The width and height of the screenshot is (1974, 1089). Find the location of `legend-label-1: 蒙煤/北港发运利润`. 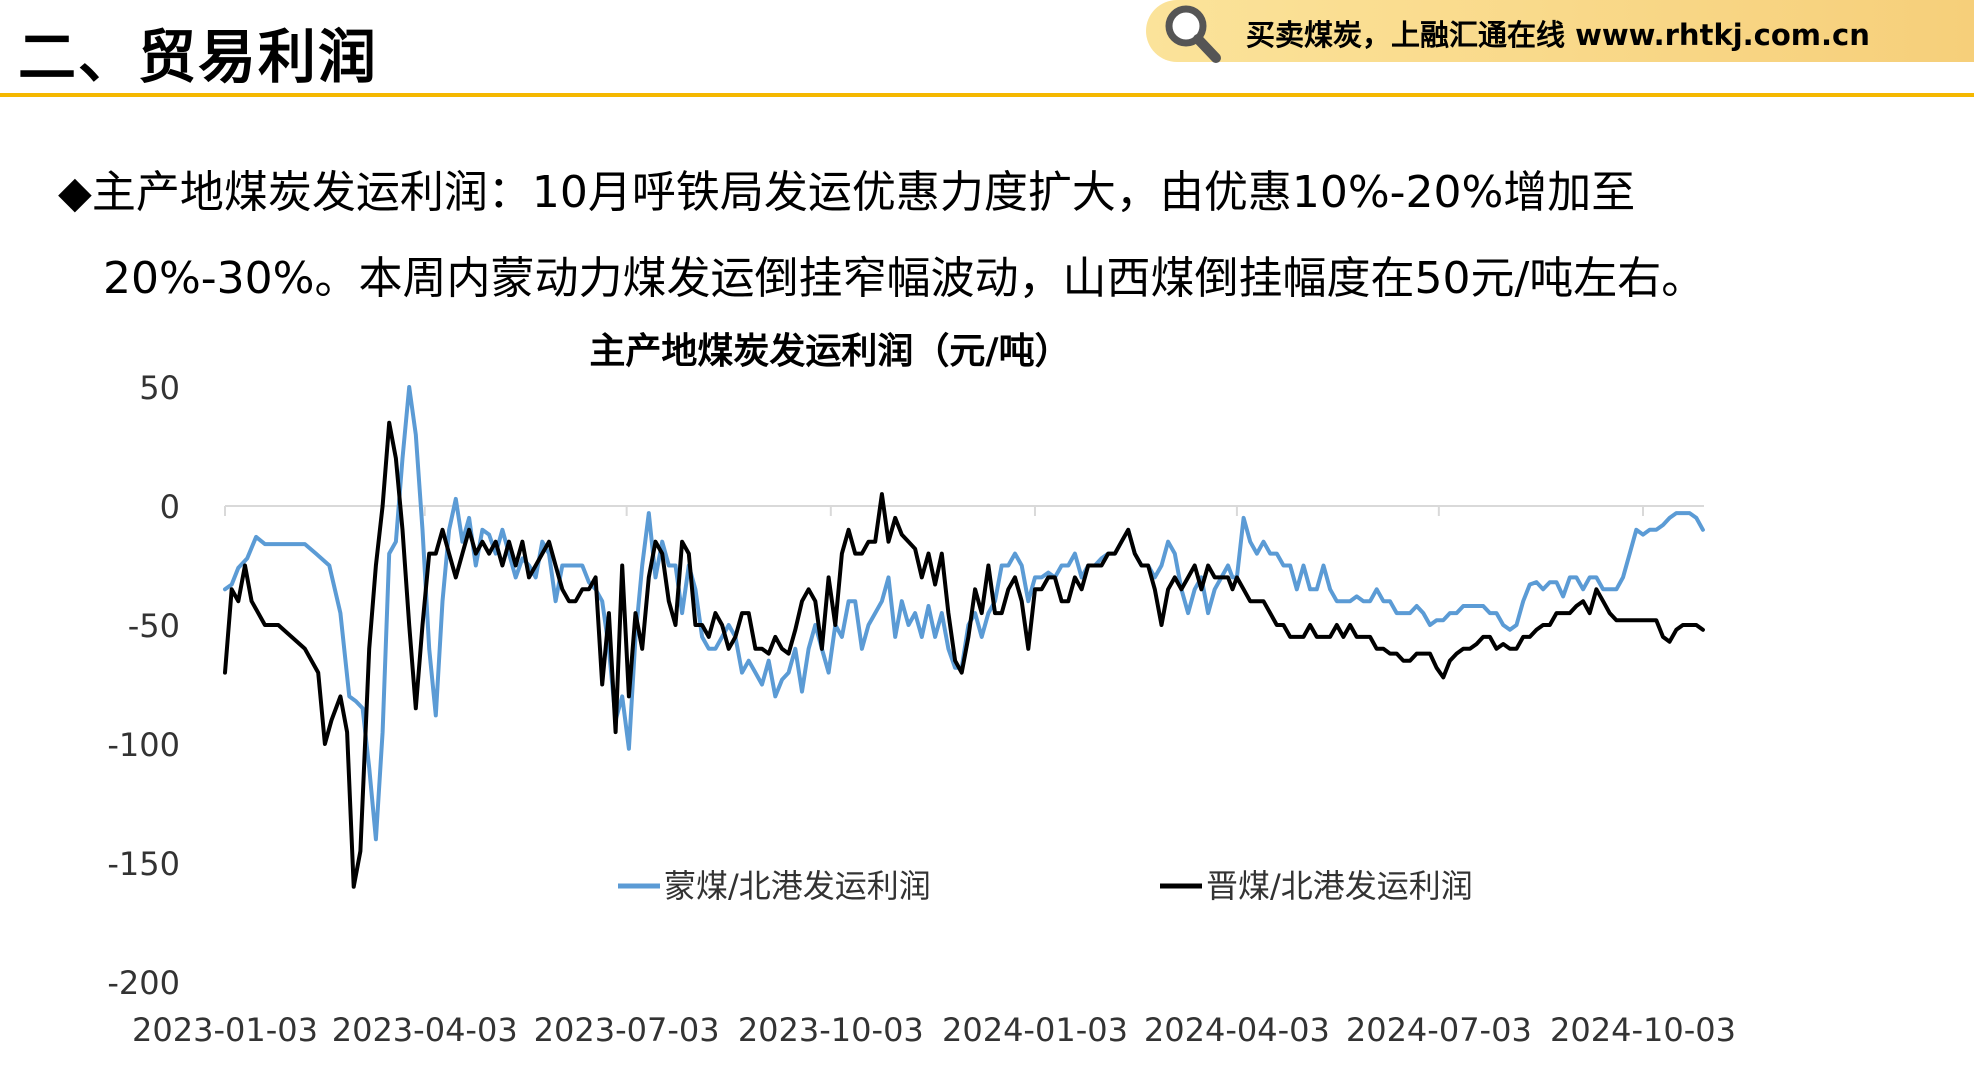

legend-label-1: 蒙煤/北港发运利润 is located at coordinates (797, 886).